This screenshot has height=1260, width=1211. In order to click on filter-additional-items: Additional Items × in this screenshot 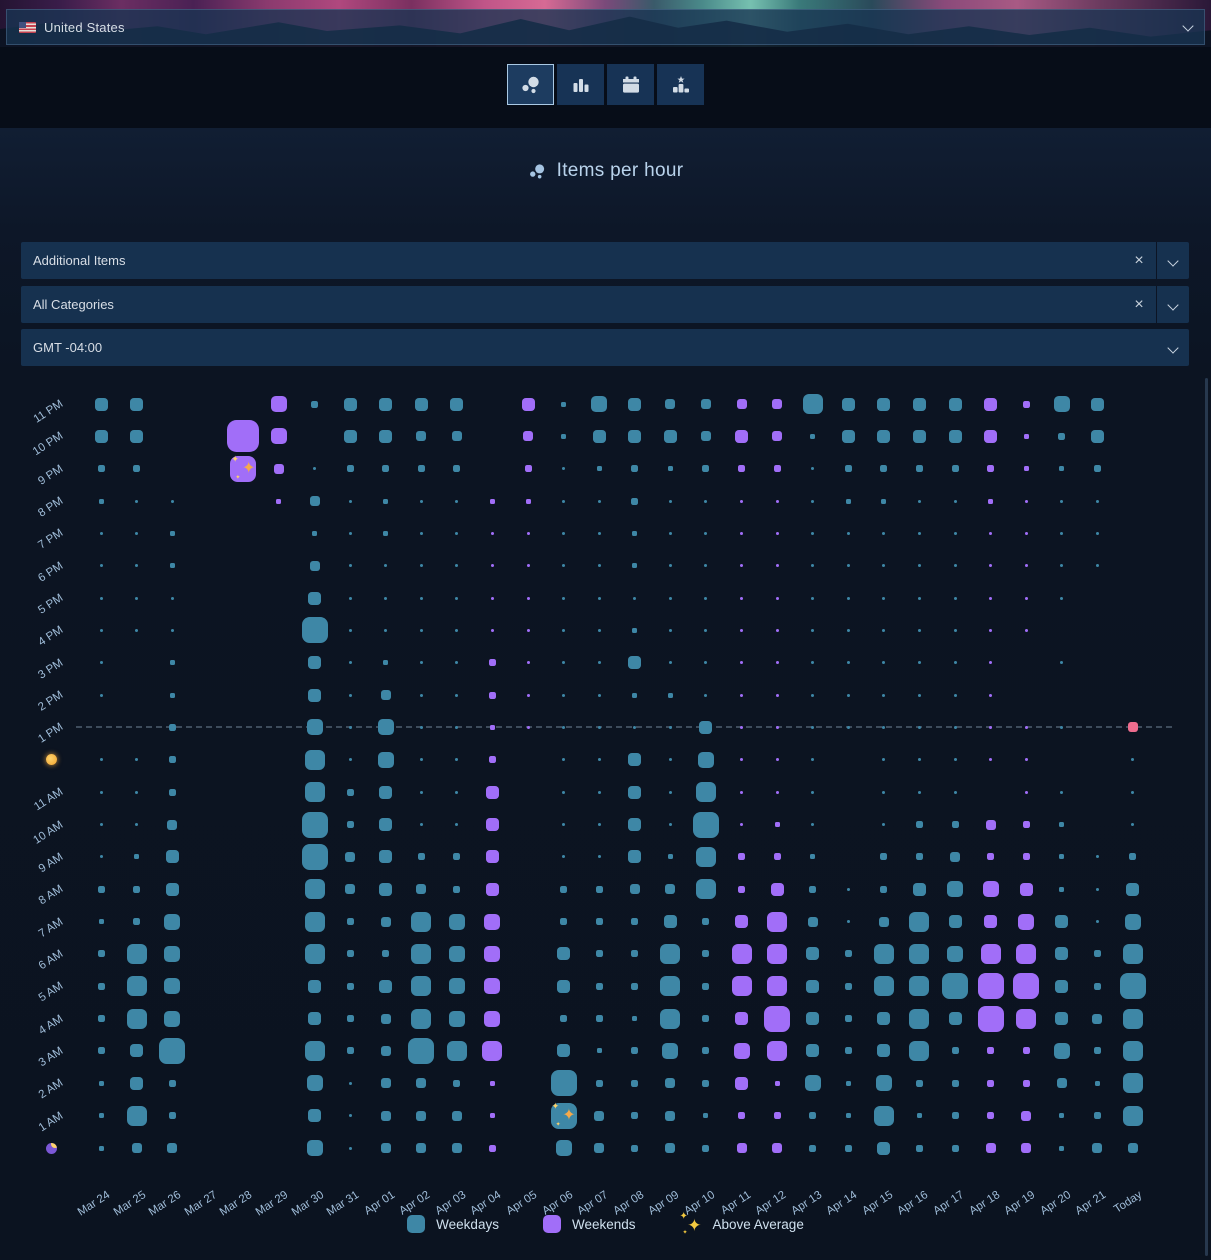, I will do `click(605, 260)`.